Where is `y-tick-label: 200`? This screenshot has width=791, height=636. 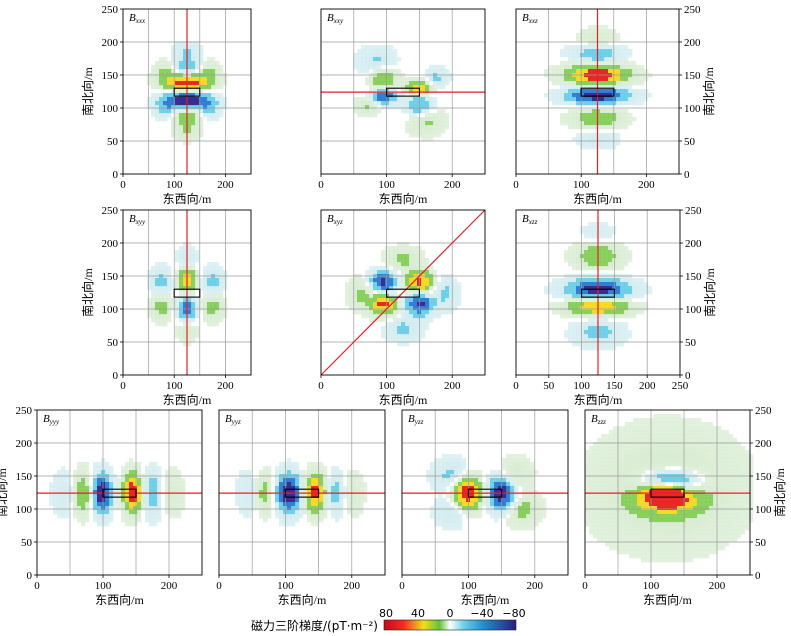
y-tick-label: 200 is located at coordinates (110, 43).